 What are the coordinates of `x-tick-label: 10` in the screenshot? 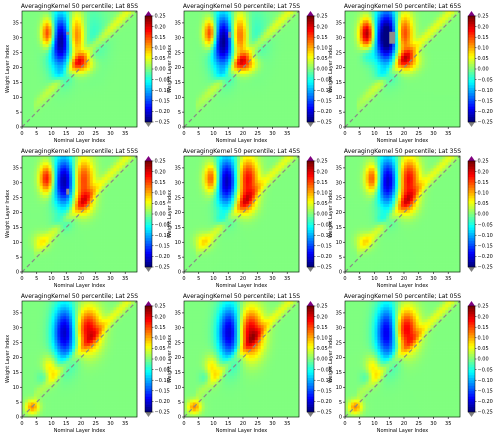 It's located at (374, 134).